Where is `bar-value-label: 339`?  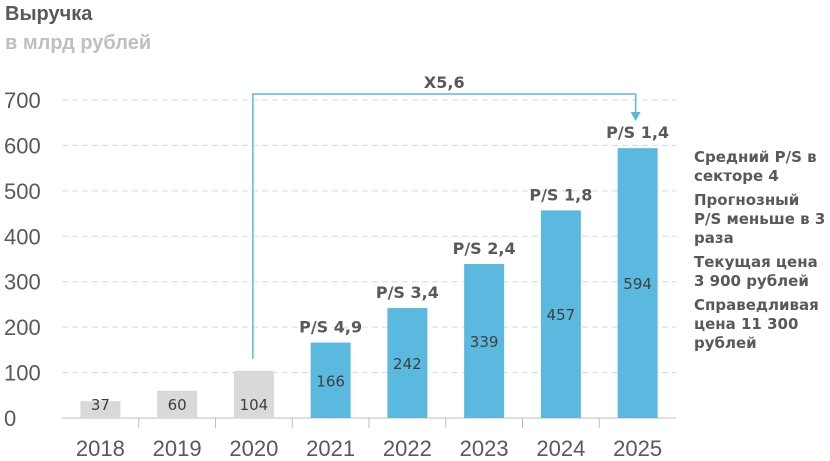
bar-value-label: 339 is located at coordinates (484, 342).